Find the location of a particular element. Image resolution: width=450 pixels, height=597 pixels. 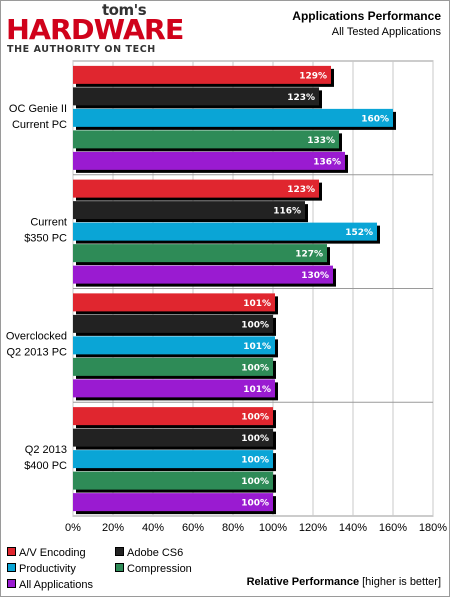

group-label: Current is located at coordinates (48, 223).